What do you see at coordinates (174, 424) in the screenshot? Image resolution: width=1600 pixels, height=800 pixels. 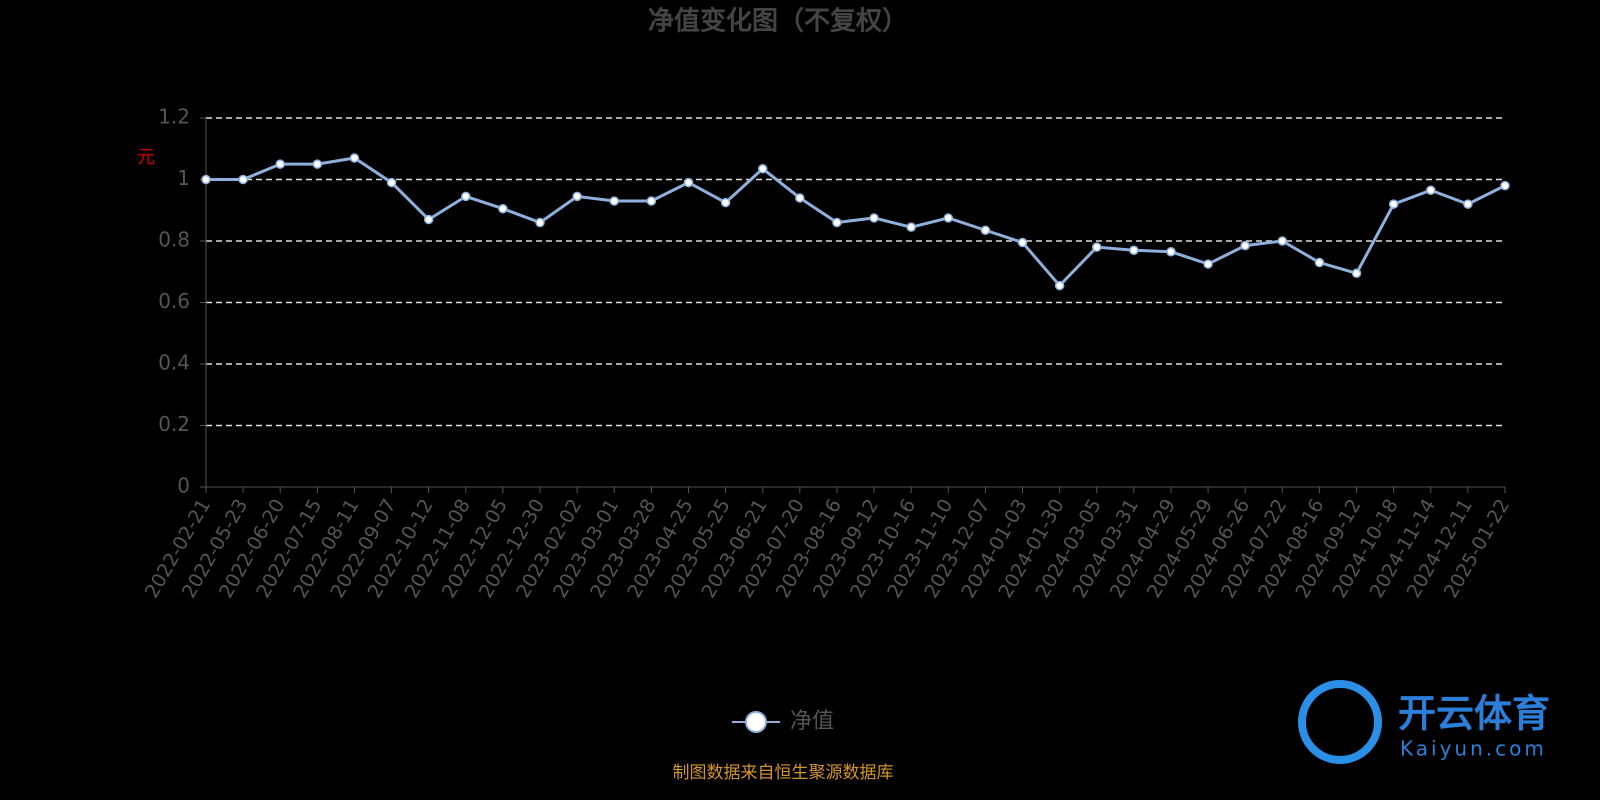 I see `y-tick-label: 0.2` at bounding box center [174, 424].